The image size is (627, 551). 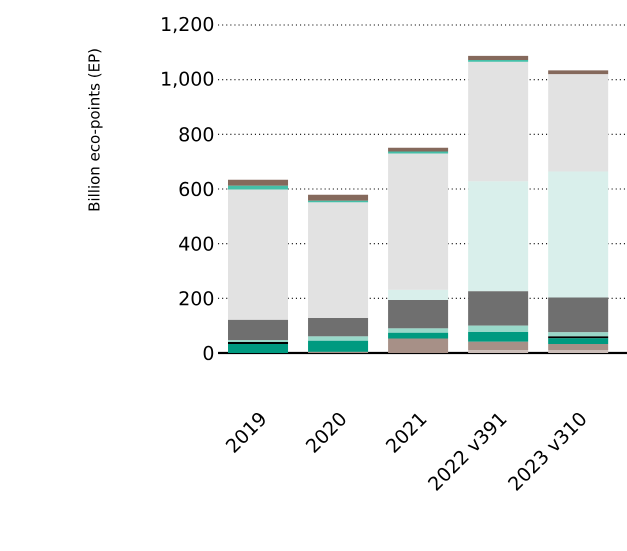 I want to click on y-axis-title: Billion eco-points (EP), so click(x=95, y=129).